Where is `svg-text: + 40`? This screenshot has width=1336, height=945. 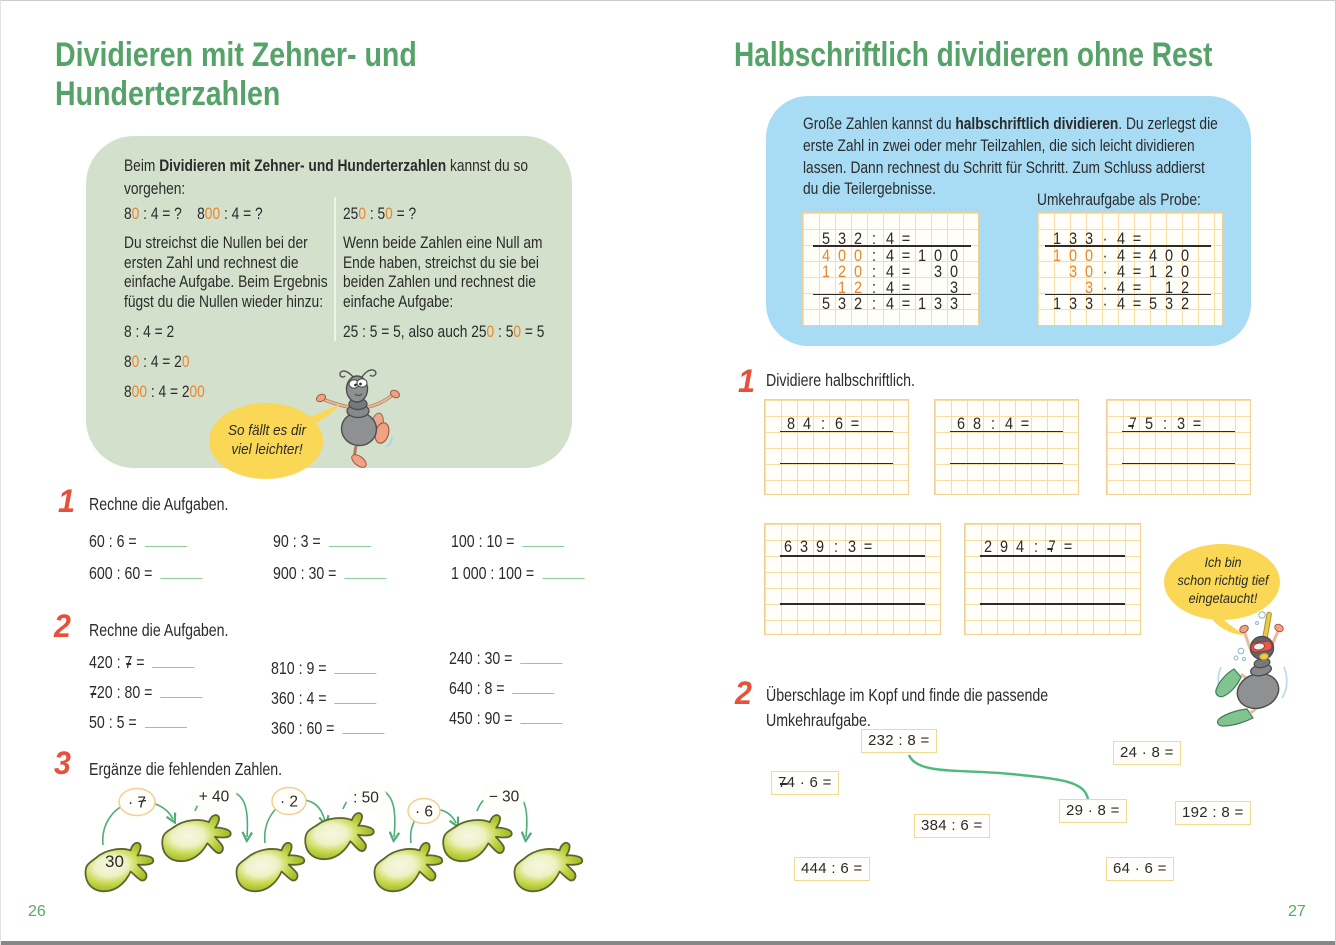 svg-text: + 40 is located at coordinates (214, 797).